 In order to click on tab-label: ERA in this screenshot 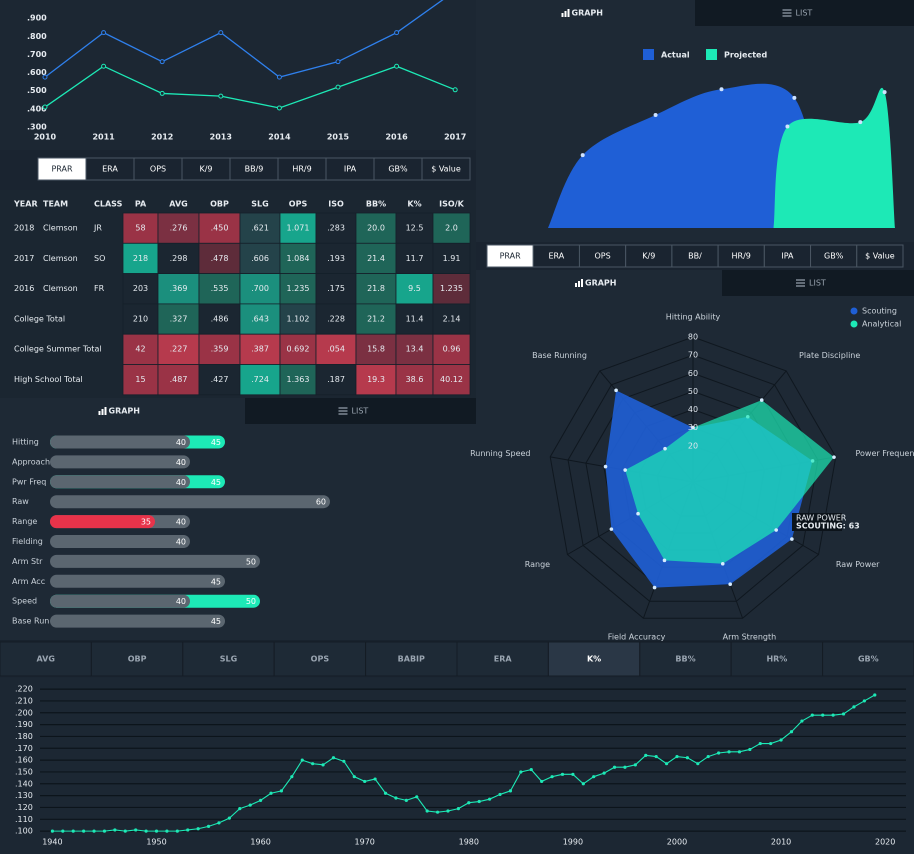, I will do `click(556, 256)`.